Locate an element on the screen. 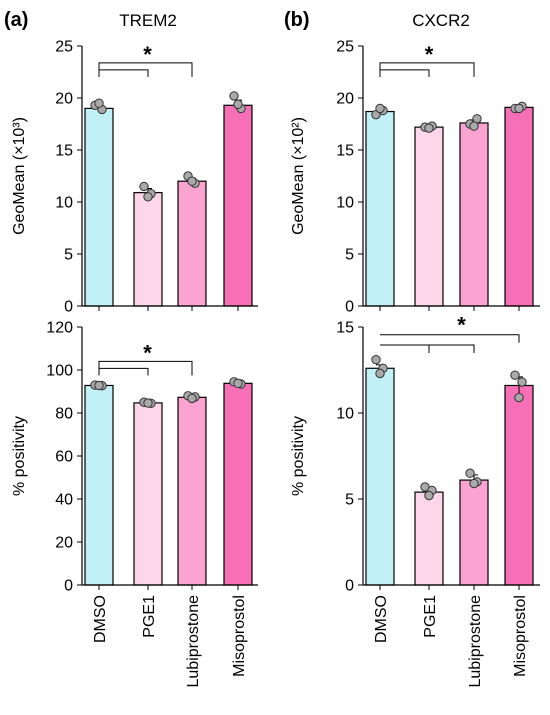 Image resolution: width=550 pixels, height=715 pixels. chart-title: CXCR2 is located at coordinates (441, 20).